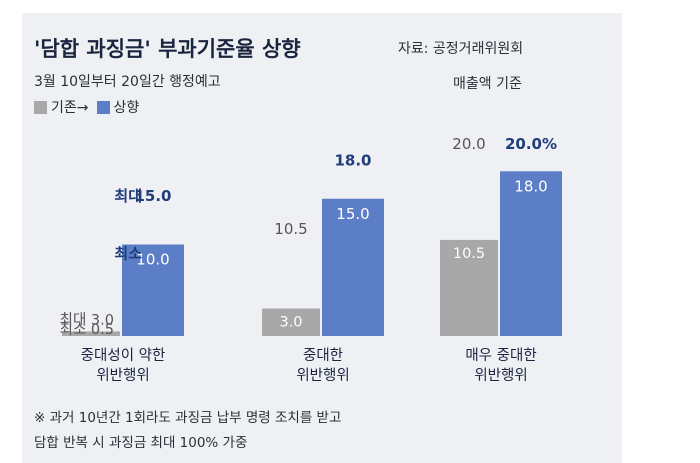  What do you see at coordinates (87, 320) in the screenshot?
I see `label-old-max-0: 최대 3.0` at bounding box center [87, 320].